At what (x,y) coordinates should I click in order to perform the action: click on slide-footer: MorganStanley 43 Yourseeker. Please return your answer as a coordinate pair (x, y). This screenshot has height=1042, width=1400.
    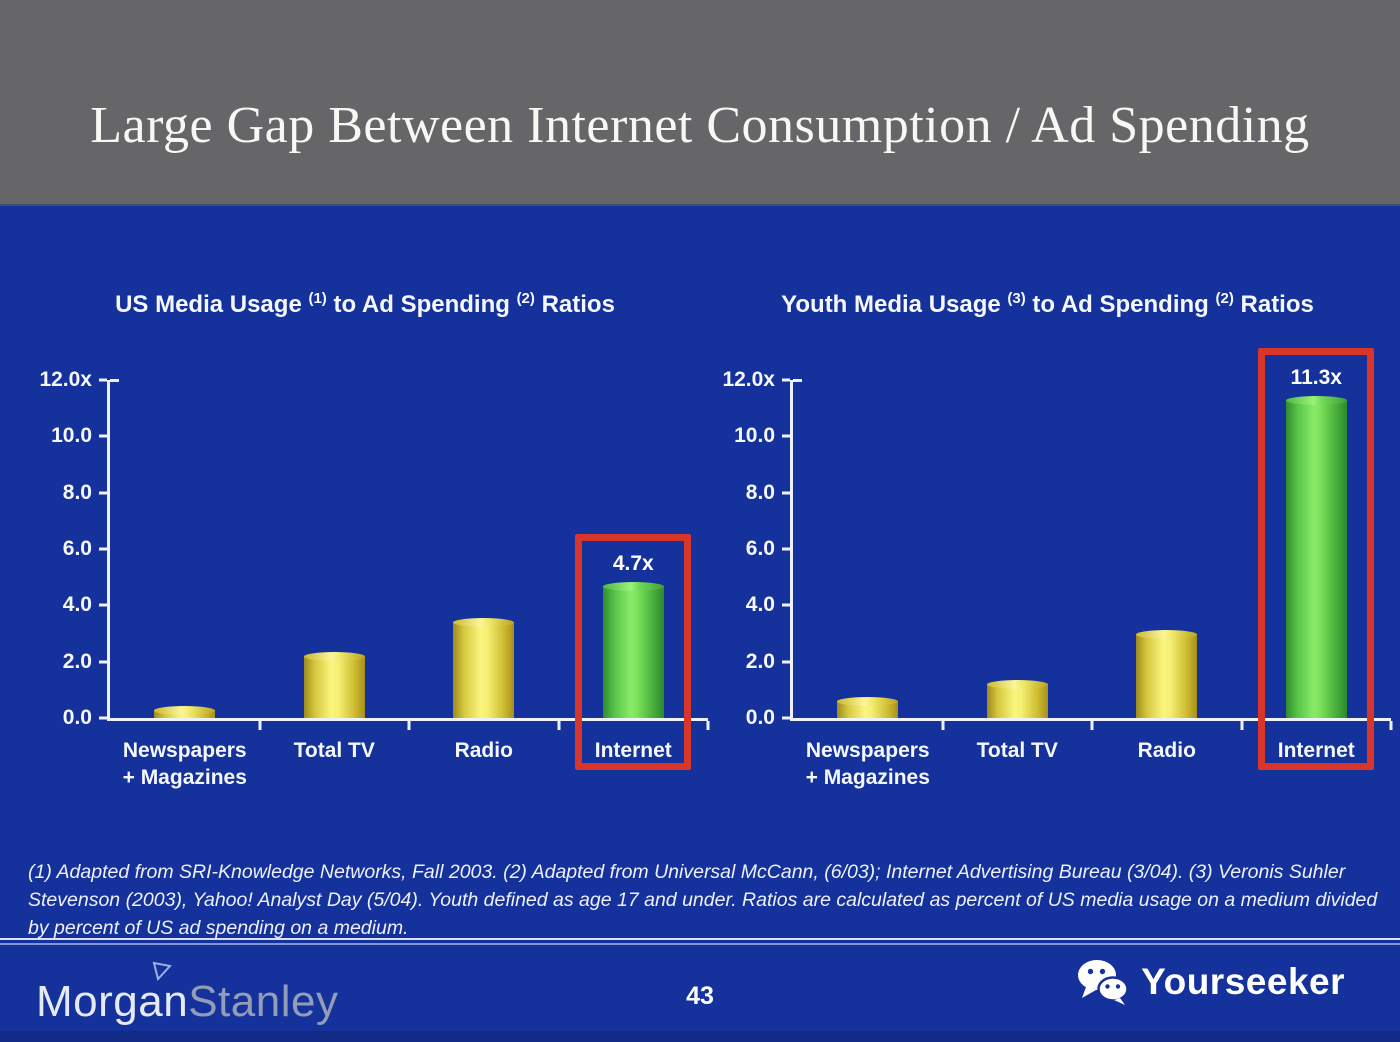
    Looking at the image, I should click on (700, 993).